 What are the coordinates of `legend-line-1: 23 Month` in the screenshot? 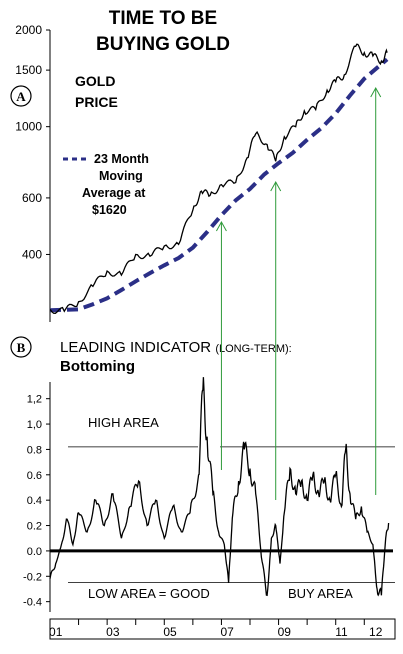 It's located at (121, 159).